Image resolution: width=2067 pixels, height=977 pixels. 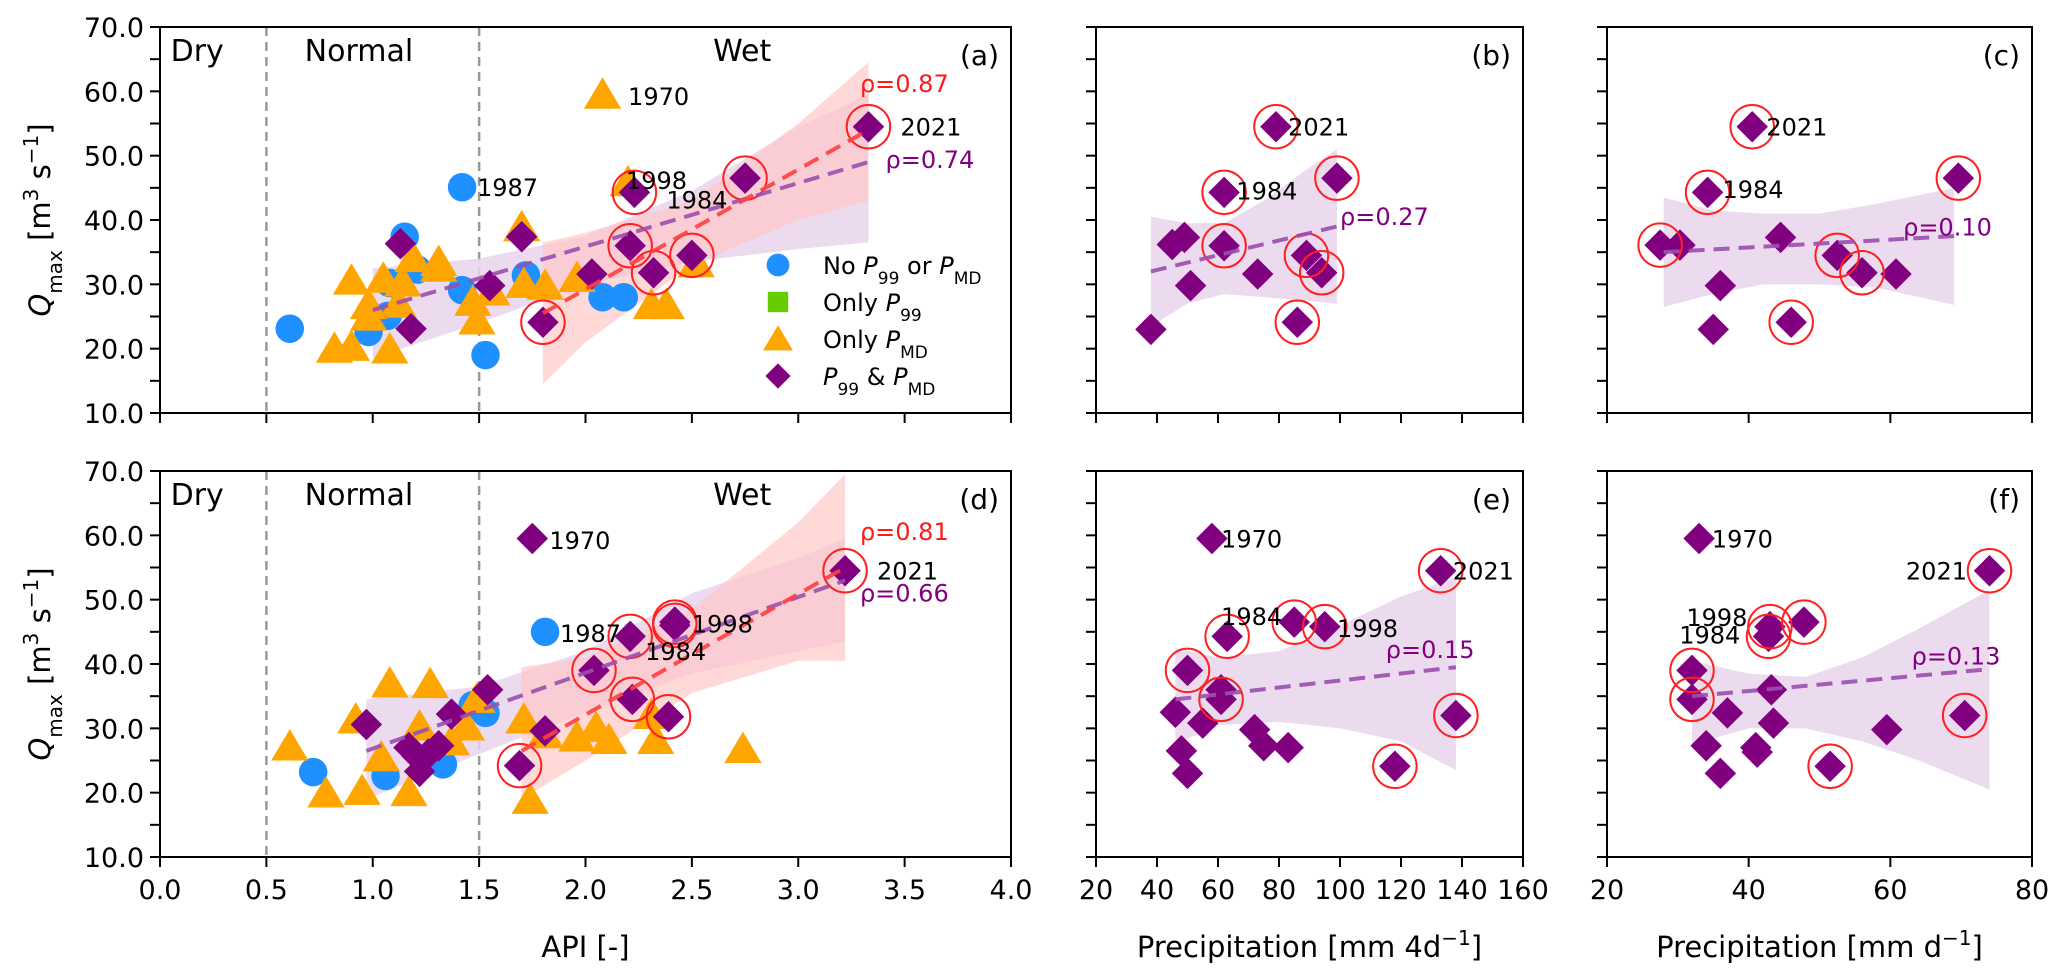 What do you see at coordinates (1770, 626) in the screenshot?
I see `point-1998` at bounding box center [1770, 626].